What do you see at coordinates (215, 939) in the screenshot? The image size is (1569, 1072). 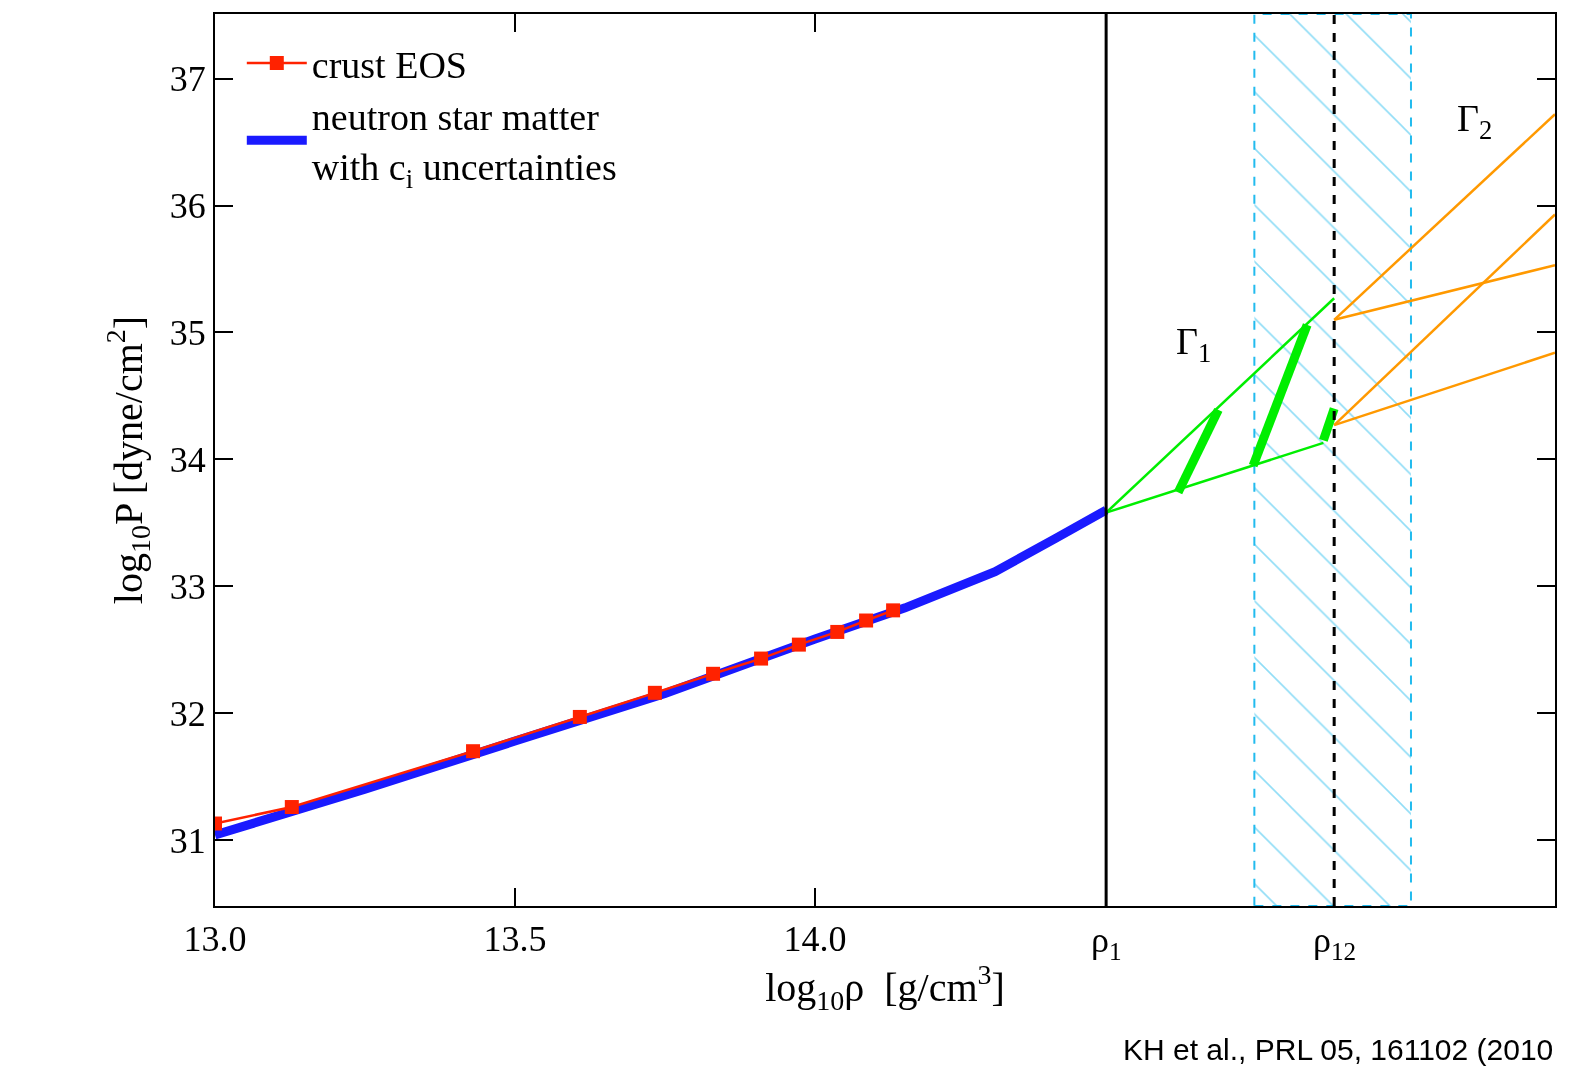 I see `x-tick-label: 13.0` at bounding box center [215, 939].